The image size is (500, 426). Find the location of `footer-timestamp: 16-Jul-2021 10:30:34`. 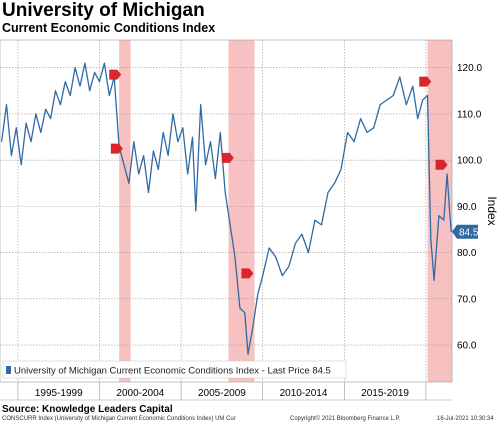

footer-timestamp: 16-Jul-2021 10:30:34 is located at coordinates (465, 419).